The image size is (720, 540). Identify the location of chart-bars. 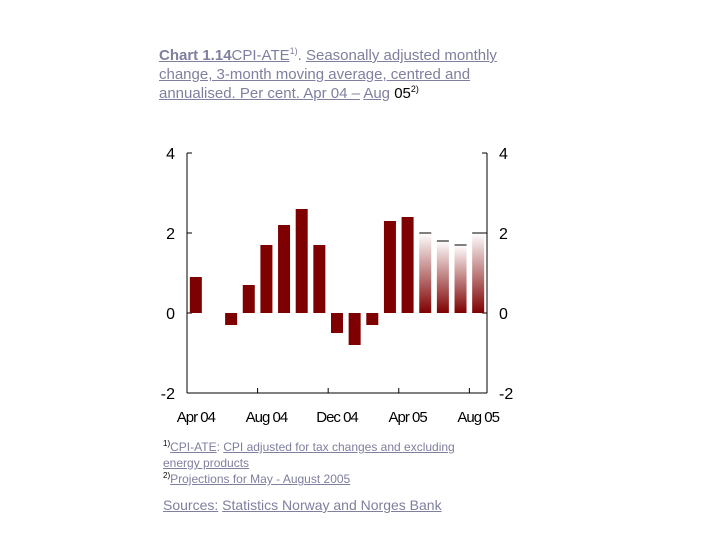
(337, 277).